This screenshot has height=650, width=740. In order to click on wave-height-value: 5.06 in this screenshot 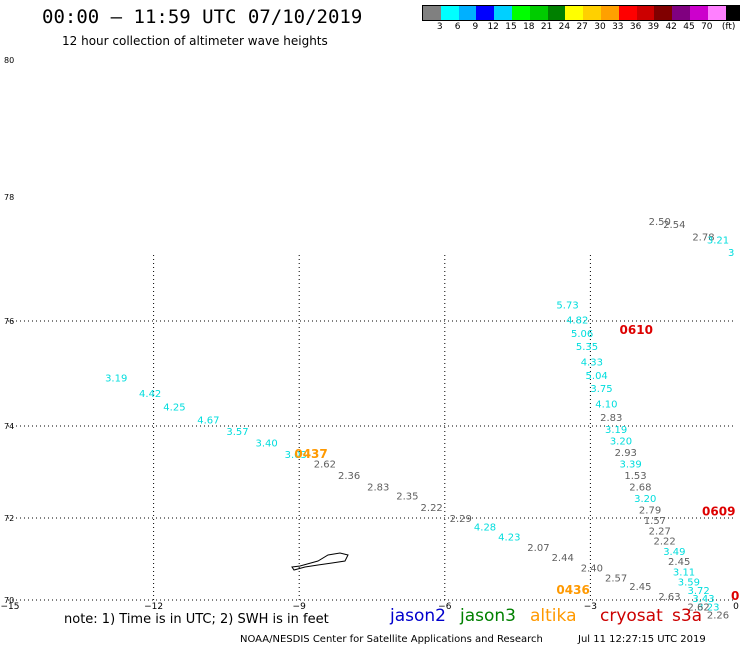, I will do `click(582, 334)`.